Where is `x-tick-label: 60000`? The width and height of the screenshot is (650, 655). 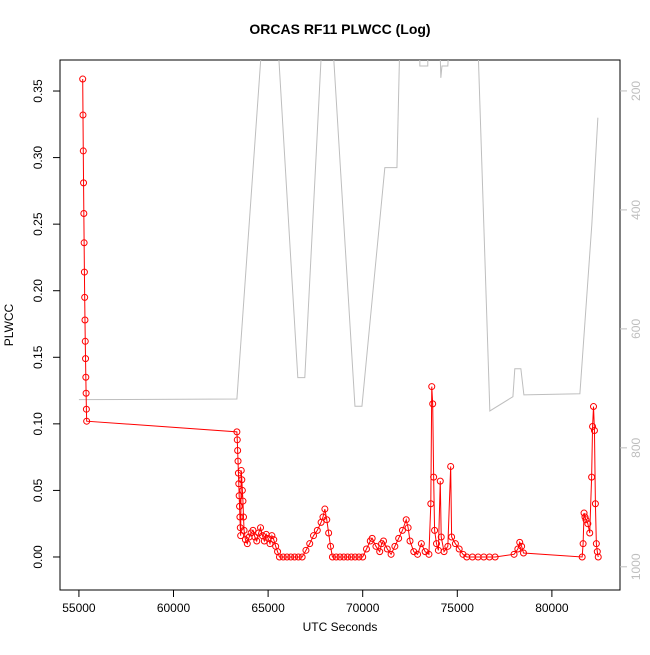
x-tick-label: 60000 is located at coordinates (174, 608).